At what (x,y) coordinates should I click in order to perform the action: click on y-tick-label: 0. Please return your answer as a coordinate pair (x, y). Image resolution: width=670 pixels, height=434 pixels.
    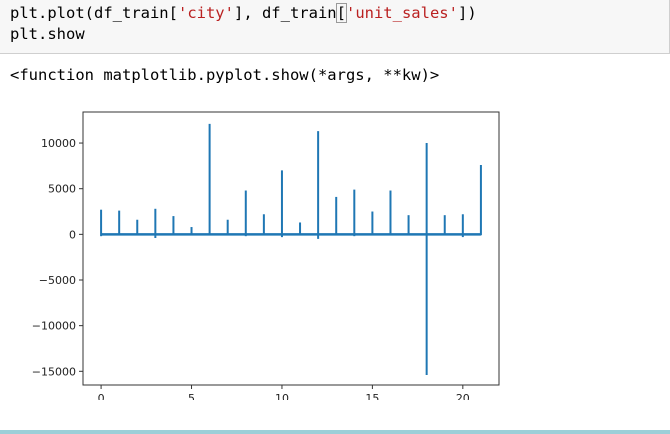
    Looking at the image, I should click on (72, 234).